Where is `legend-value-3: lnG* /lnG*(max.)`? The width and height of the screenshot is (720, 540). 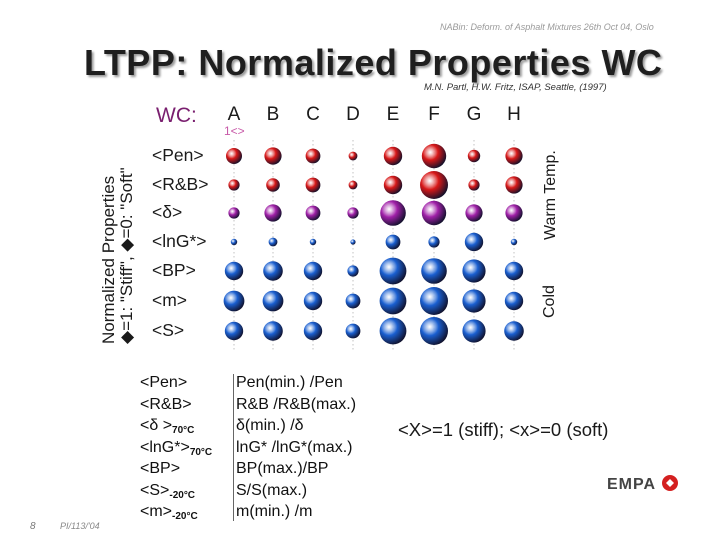 legend-value-3: lnG* /lnG*(max.) is located at coordinates (294, 447).